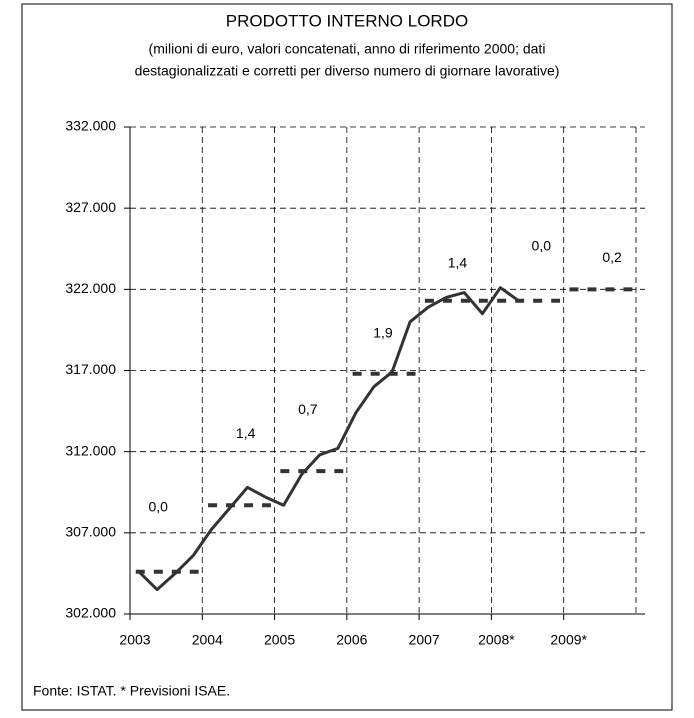 The width and height of the screenshot is (694, 718). Describe the element at coordinates (90, 532) in the screenshot. I see `y-tick-label: 307.000` at that location.